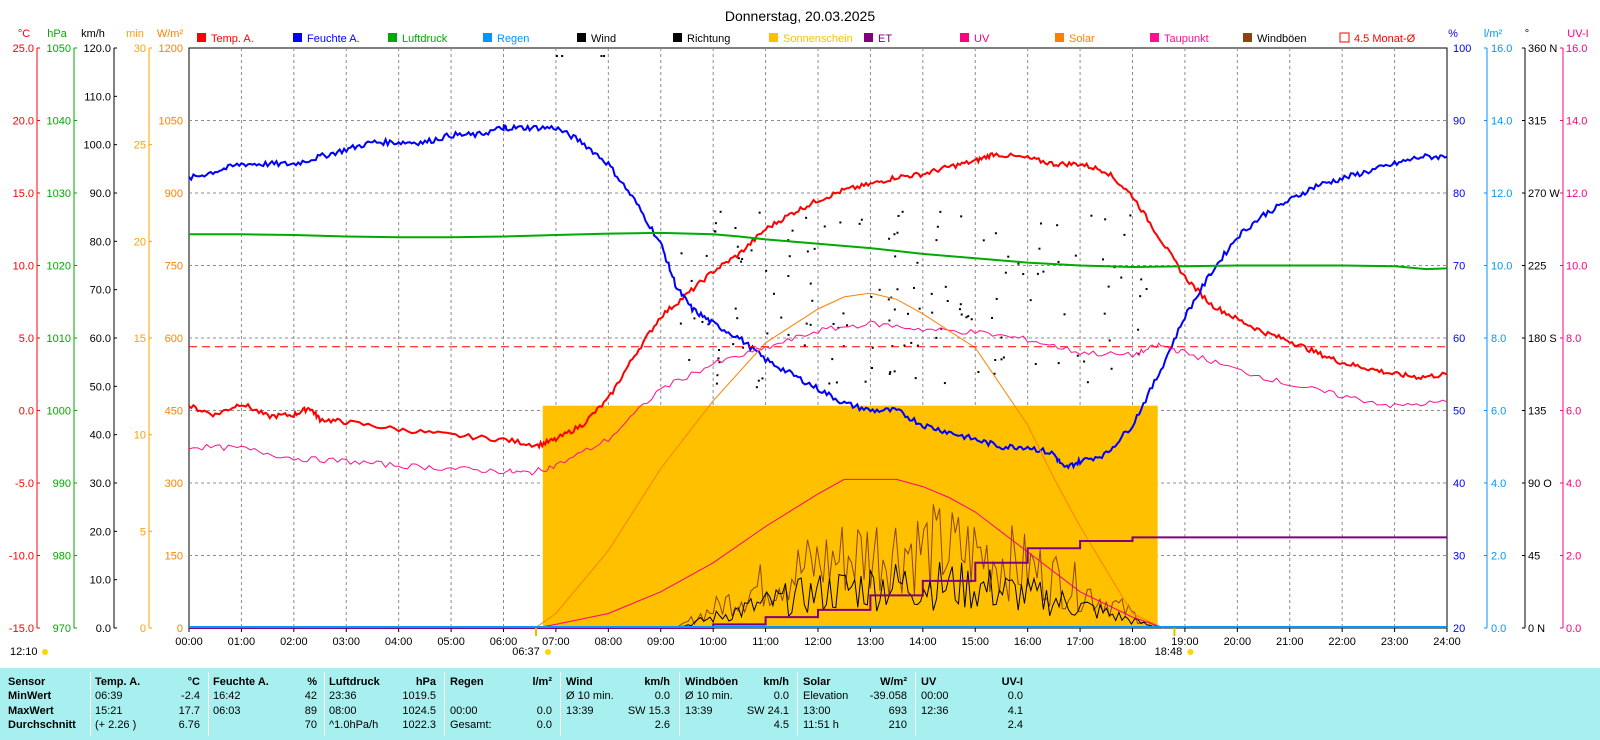  What do you see at coordinates (885, 39) in the screenshot?
I see `legend-label: ET` at bounding box center [885, 39].